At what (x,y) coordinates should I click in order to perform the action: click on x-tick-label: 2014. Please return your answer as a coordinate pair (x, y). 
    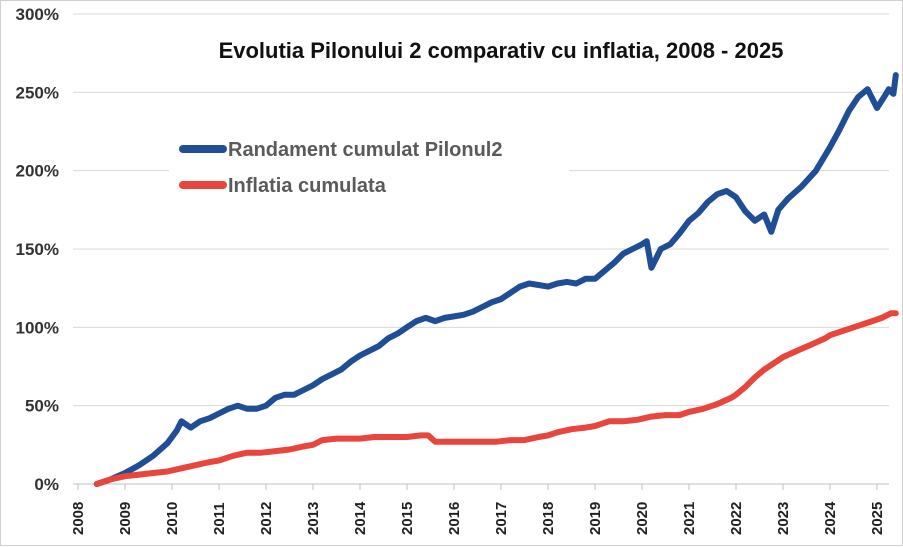
    Looking at the image, I should click on (360, 518).